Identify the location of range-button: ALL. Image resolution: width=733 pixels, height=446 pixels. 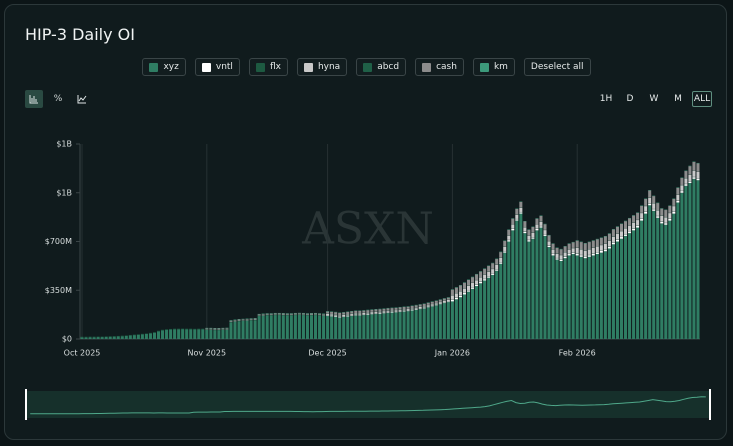
(702, 99).